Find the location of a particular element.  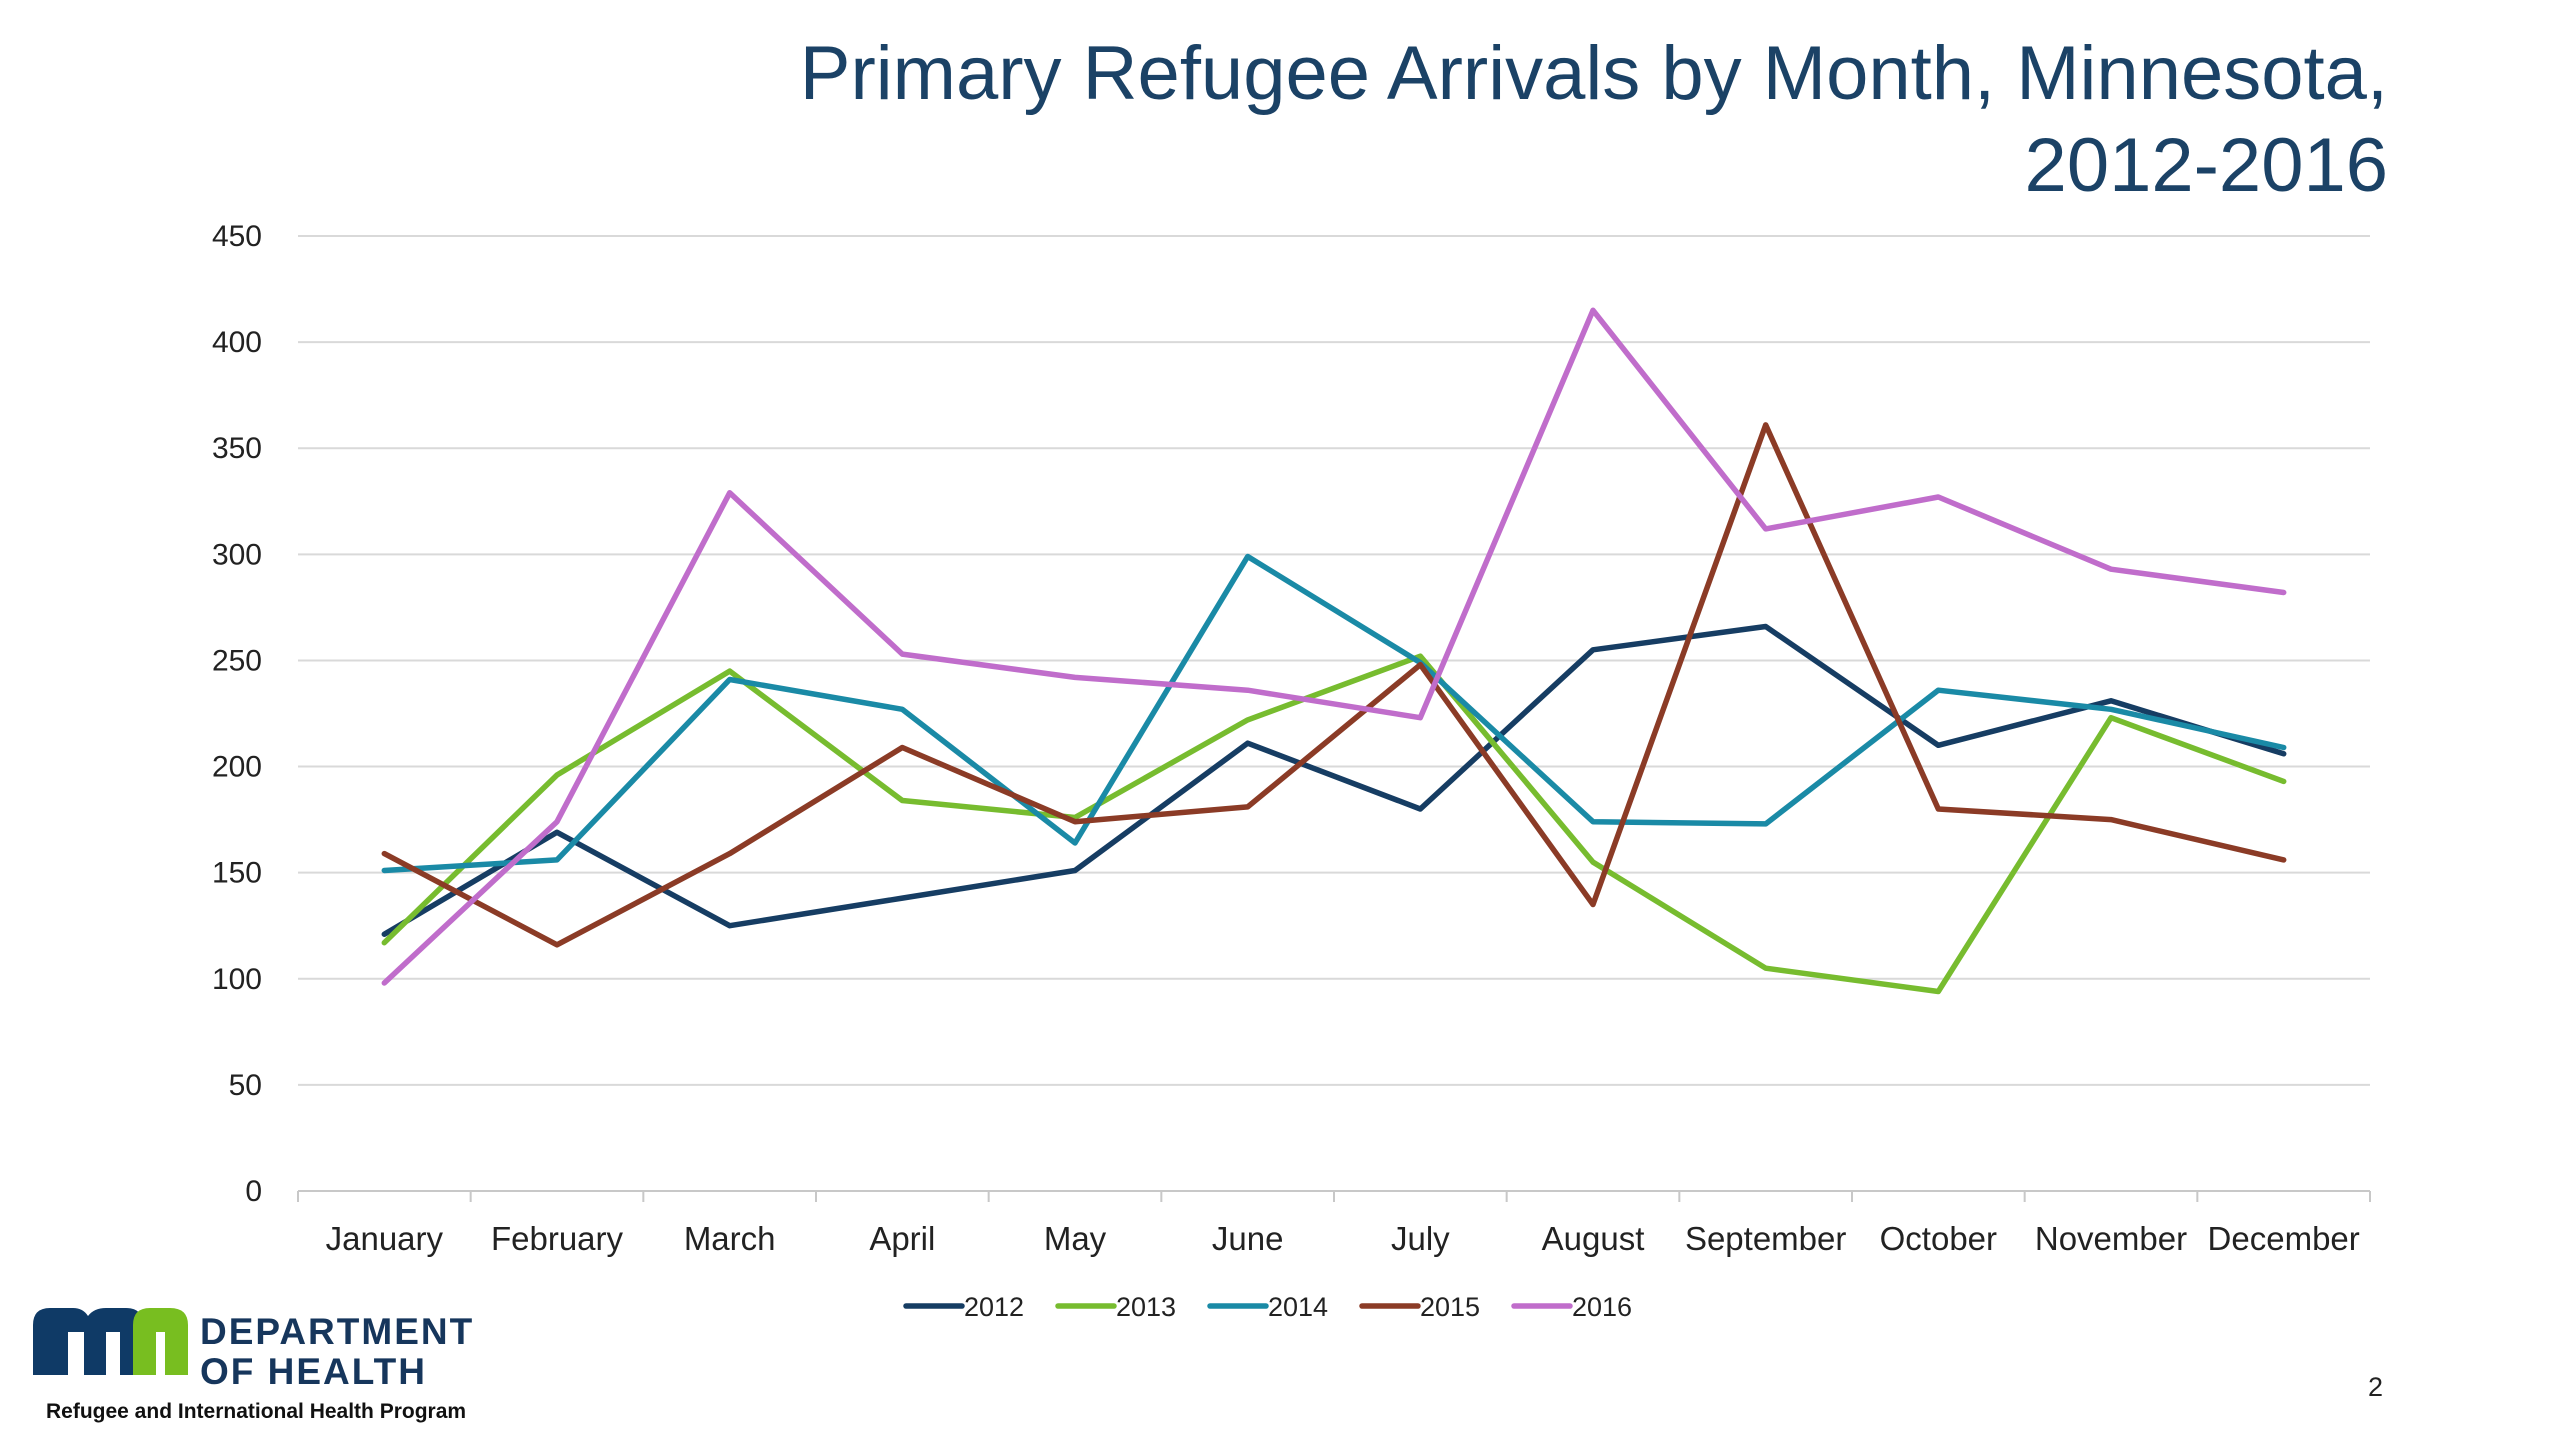

legend-label-2014: 2014 is located at coordinates (1298, 1307).